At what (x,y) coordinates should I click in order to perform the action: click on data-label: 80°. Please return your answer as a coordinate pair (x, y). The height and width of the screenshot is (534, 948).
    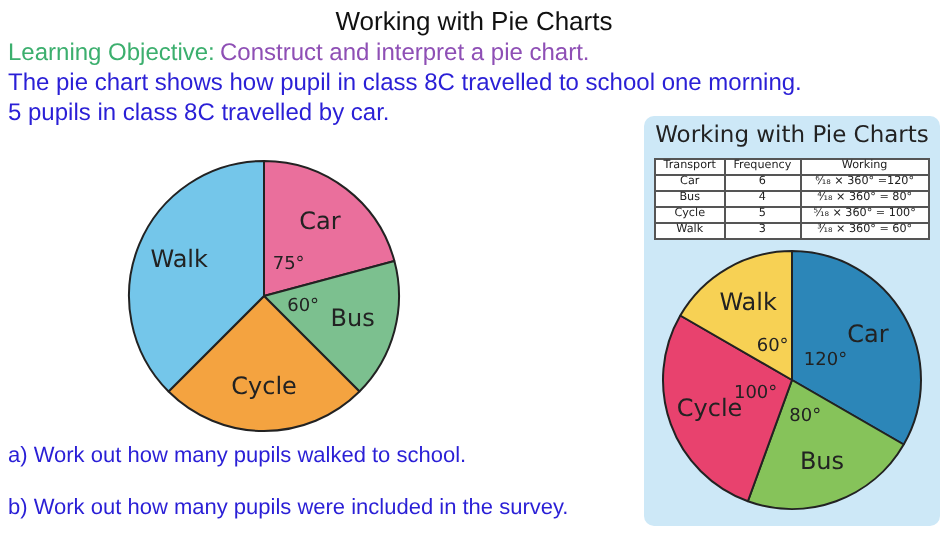
    Looking at the image, I should click on (805, 417).